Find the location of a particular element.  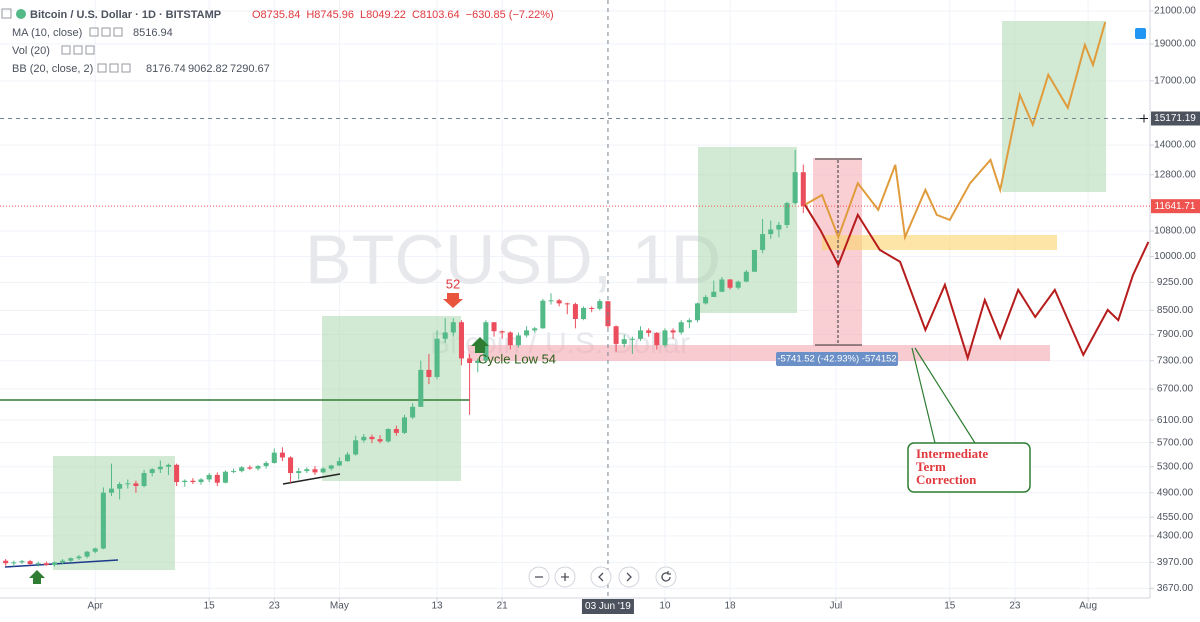

callout-line is located at coordinates (945, 395).